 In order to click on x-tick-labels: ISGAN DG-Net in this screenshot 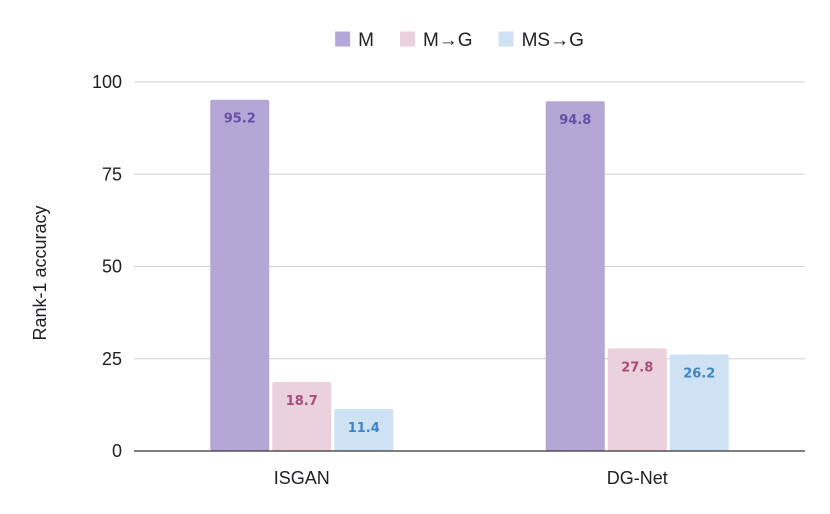, I will do `click(471, 478)`.